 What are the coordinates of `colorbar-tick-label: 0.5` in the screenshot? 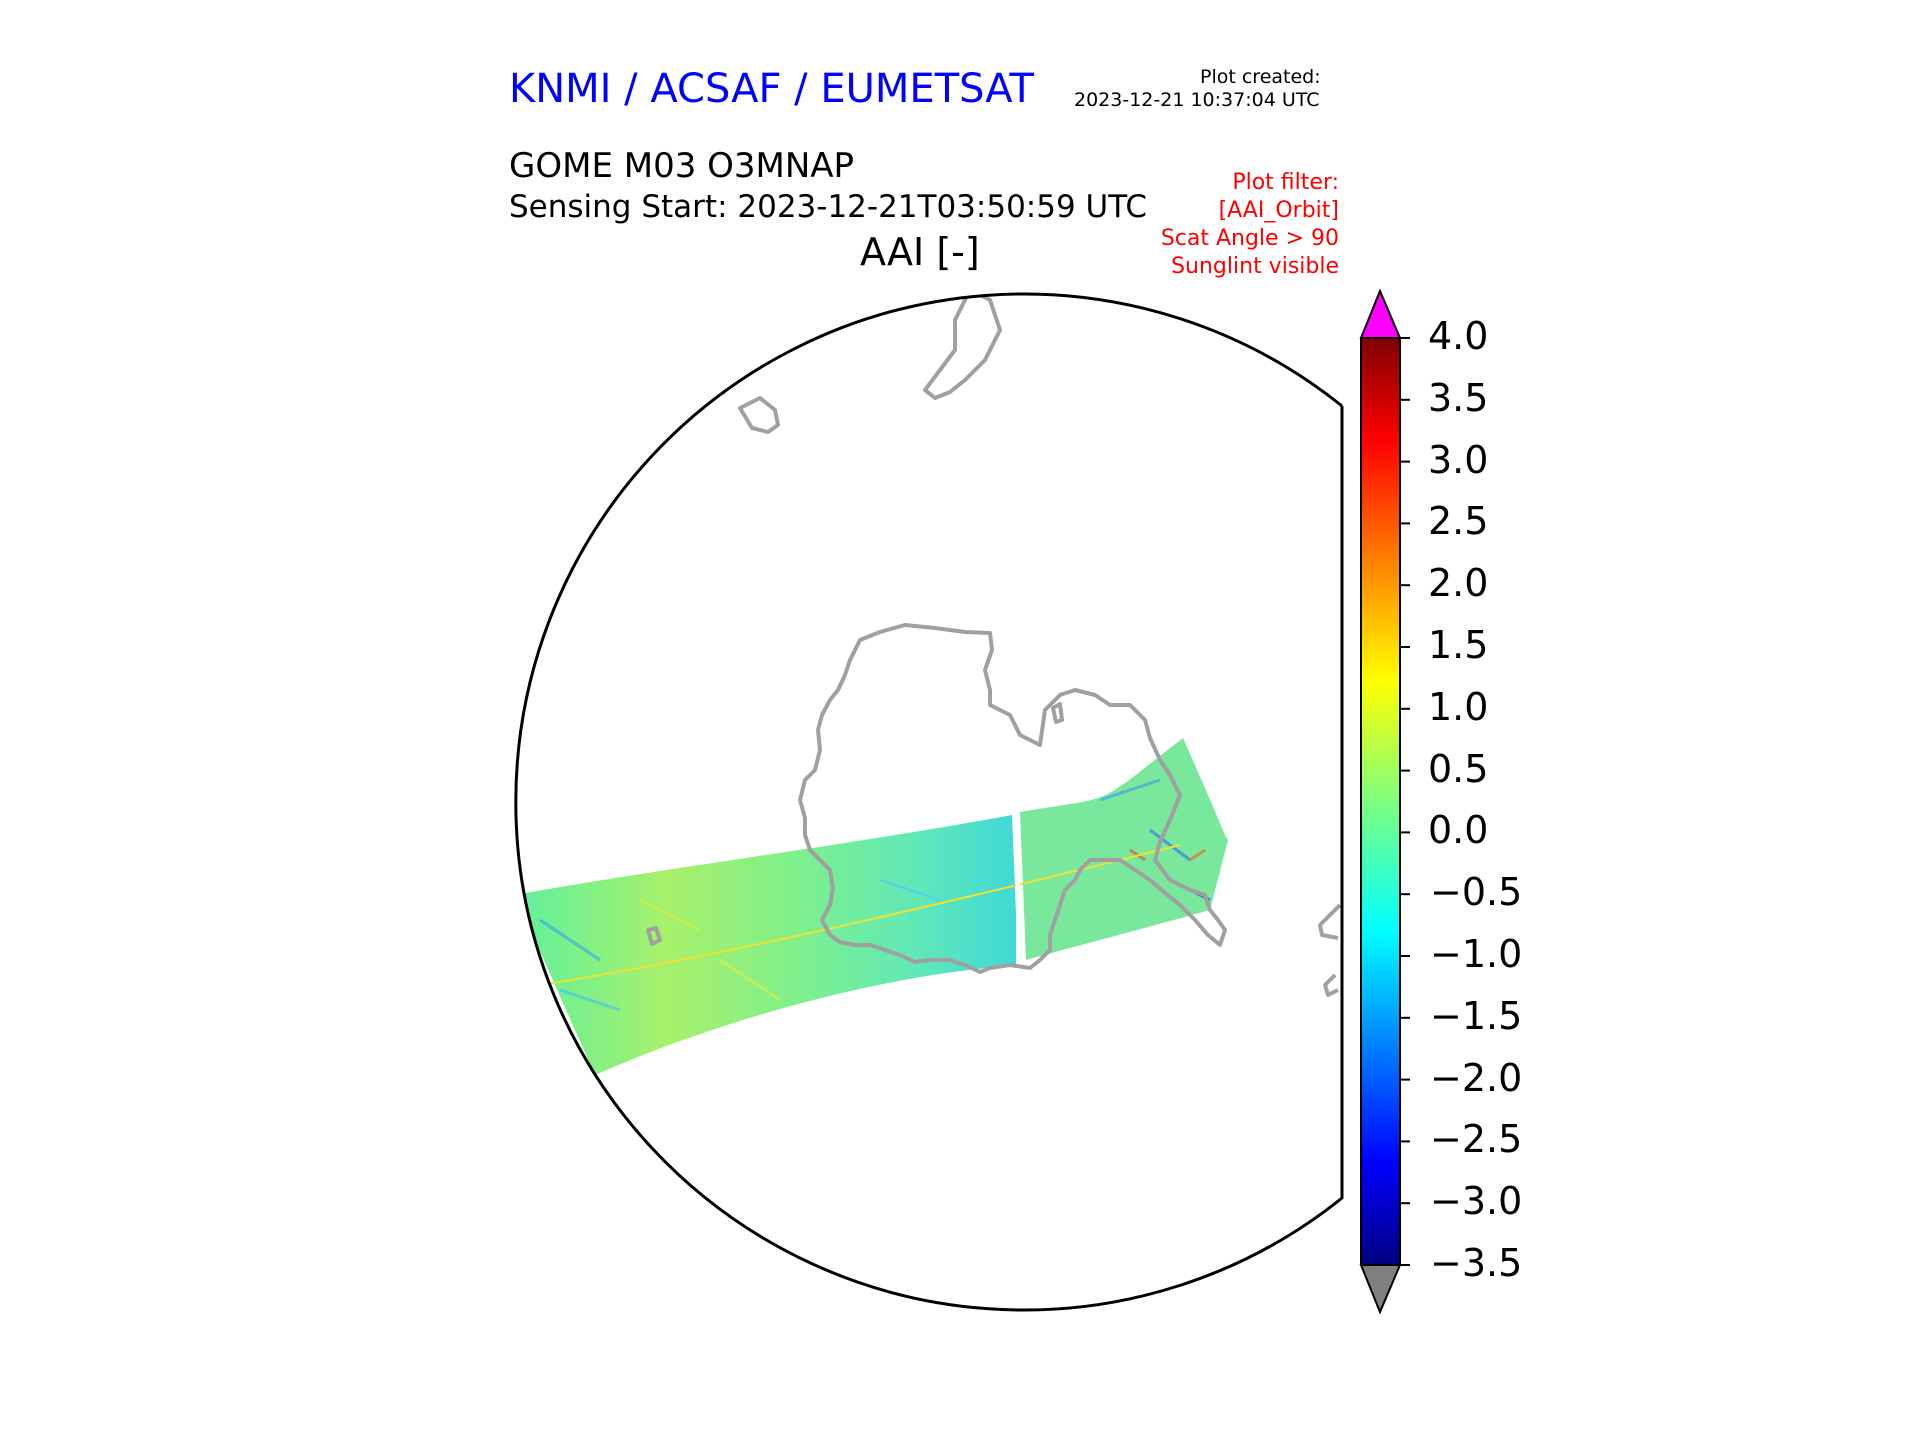 It's located at (1458, 768).